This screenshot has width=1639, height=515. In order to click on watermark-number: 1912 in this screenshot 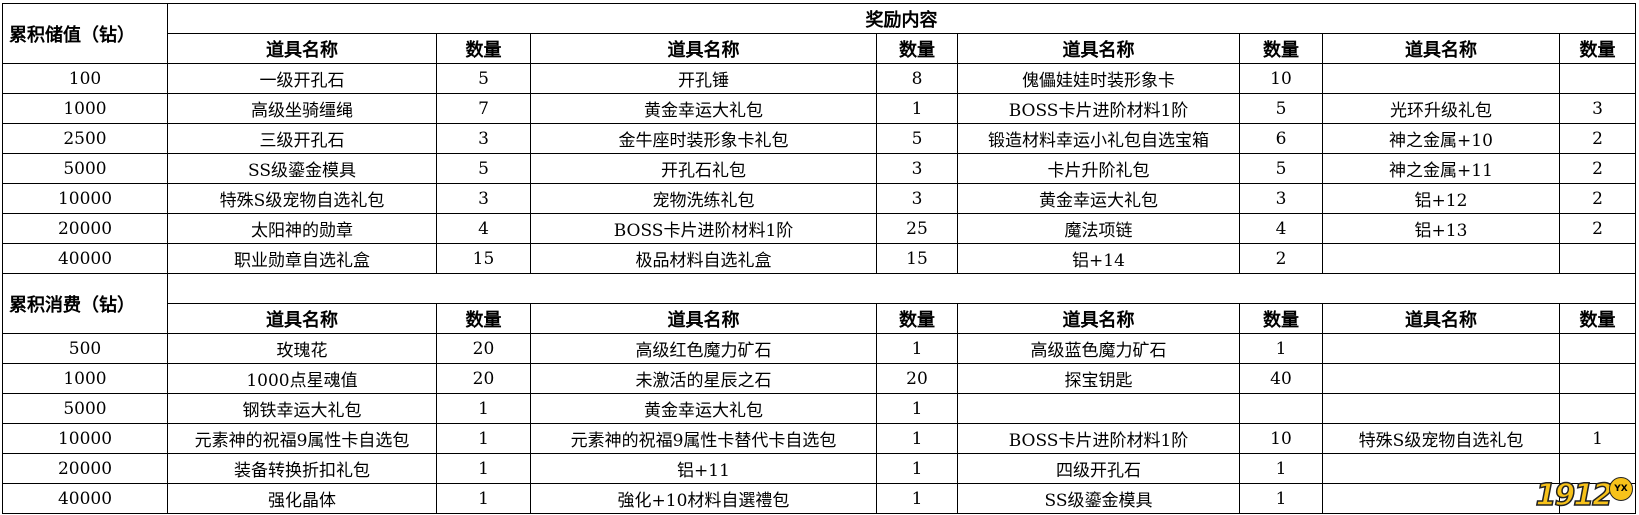, I will do `click(1574, 495)`.